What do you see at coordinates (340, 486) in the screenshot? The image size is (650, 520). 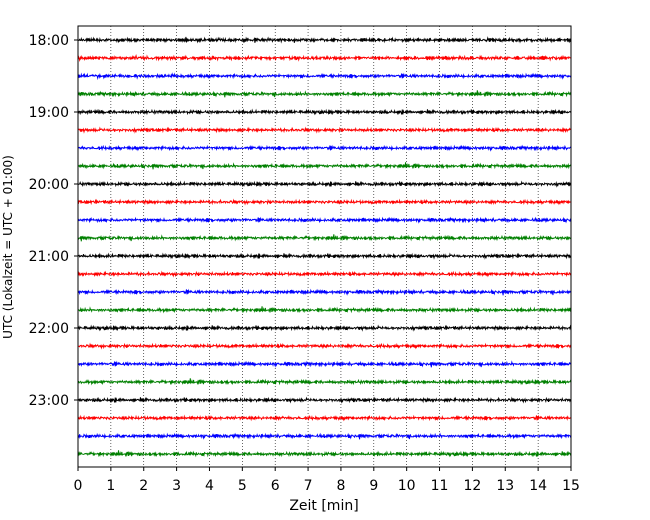 I see `x-tick-label: 8` at bounding box center [340, 486].